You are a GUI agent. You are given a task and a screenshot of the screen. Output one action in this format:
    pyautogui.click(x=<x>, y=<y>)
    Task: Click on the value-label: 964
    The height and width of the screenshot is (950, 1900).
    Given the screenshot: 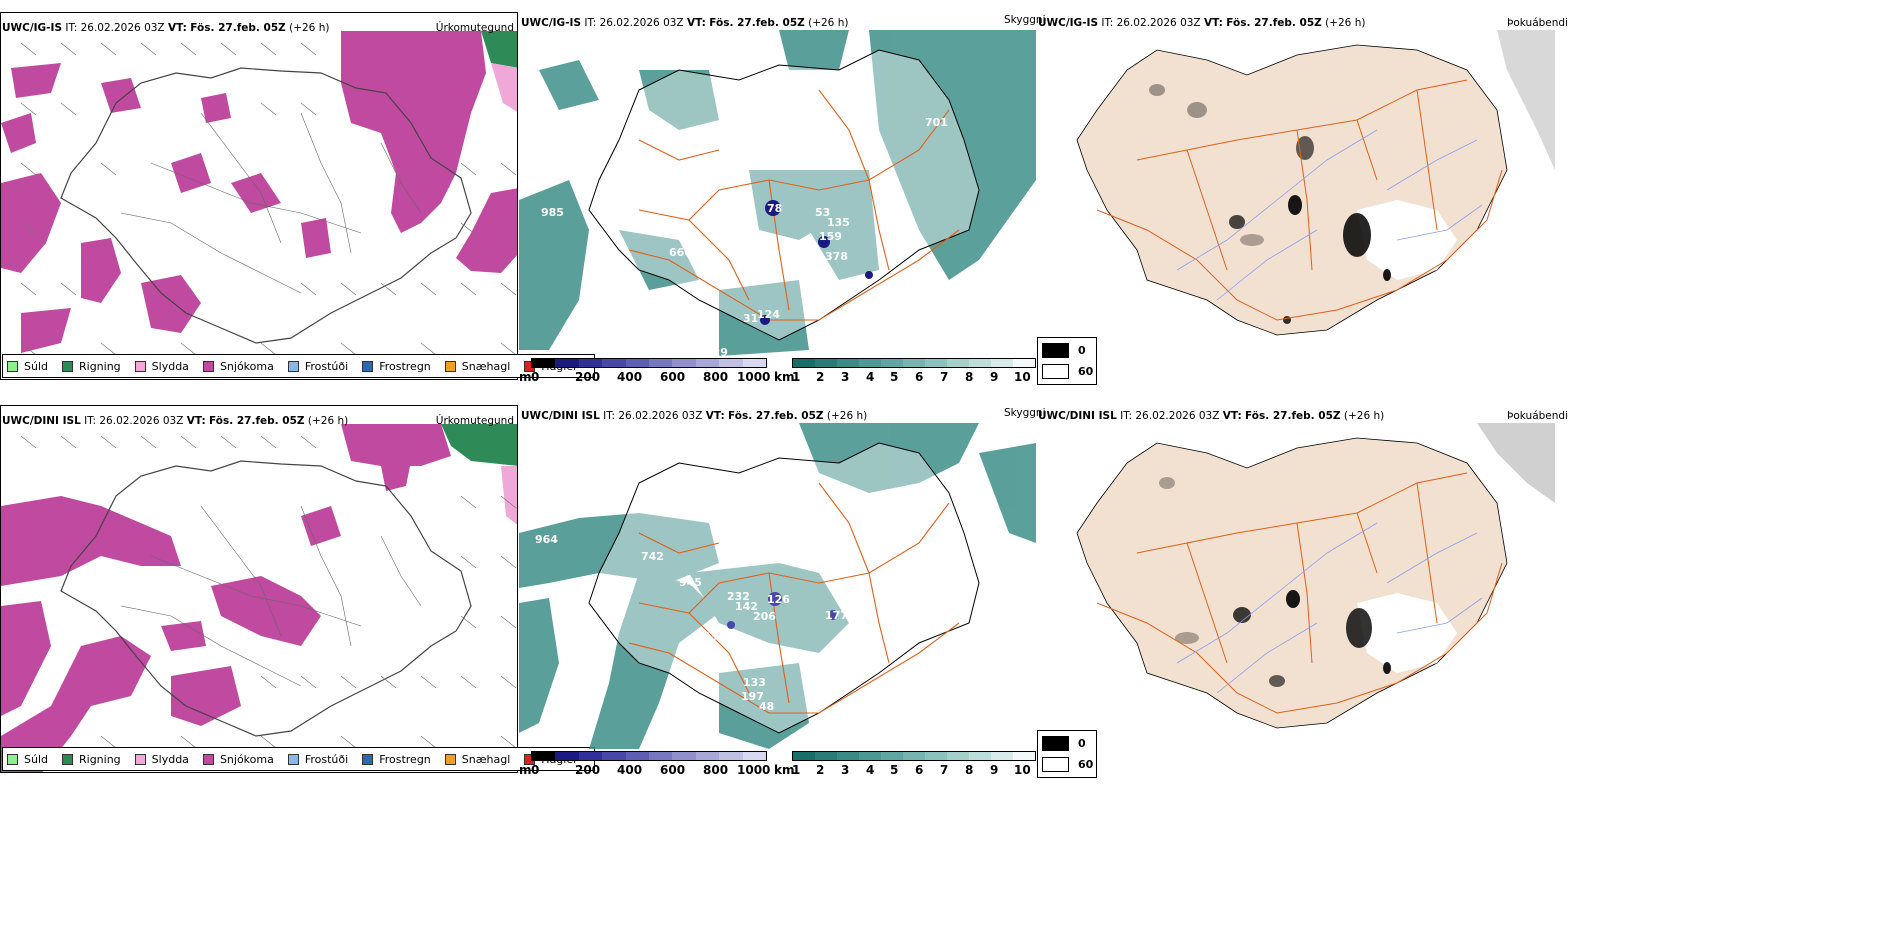 What is the action you would take?
    pyautogui.click(x=546, y=539)
    